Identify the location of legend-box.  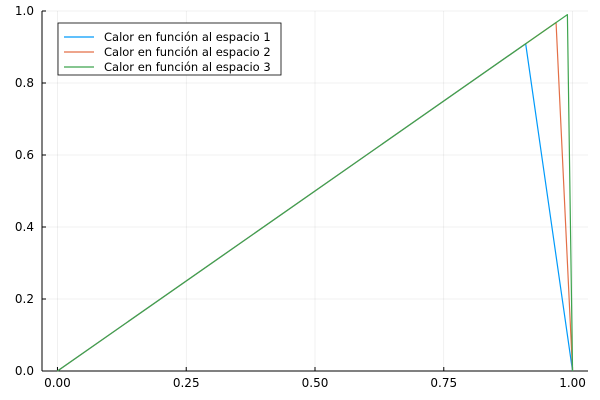
(169, 49).